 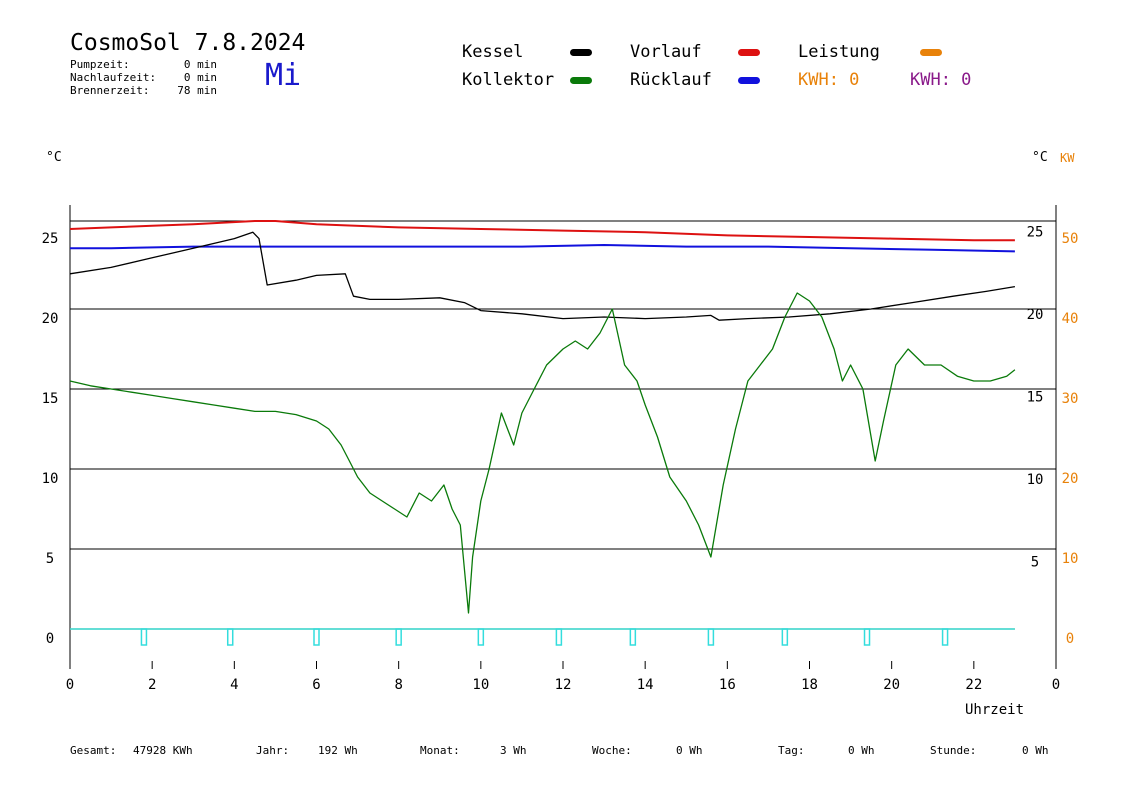 What do you see at coordinates (1070, 479) in the screenshot?
I see `y-tick-right-kw-2: 20` at bounding box center [1070, 479].